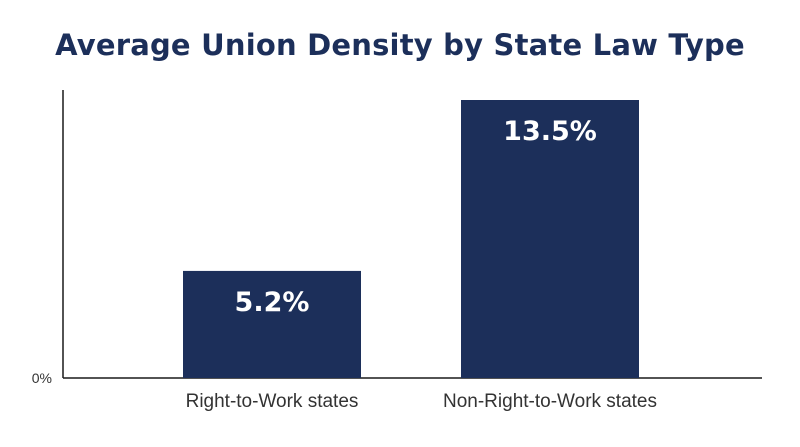  What do you see at coordinates (272, 401) in the screenshot?
I see `category-label: Right-to-Work states` at bounding box center [272, 401].